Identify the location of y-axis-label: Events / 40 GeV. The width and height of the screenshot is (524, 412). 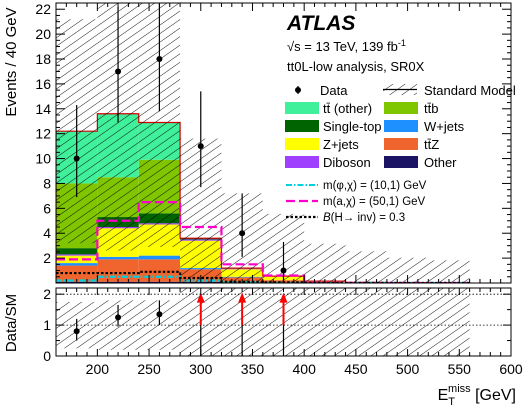
(11, 61).